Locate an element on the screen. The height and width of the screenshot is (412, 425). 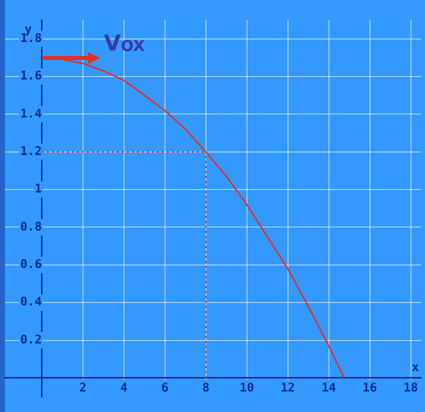
y-tick-label: 0.4 is located at coordinates (31, 301).